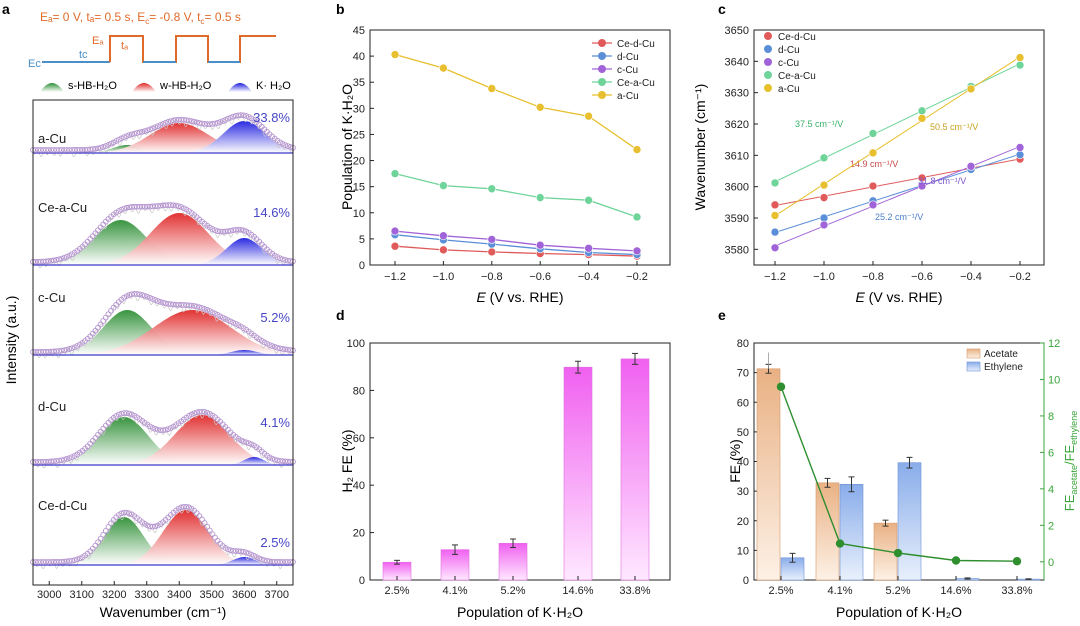 Image resolution: width=1080 pixels, height=626 pixels. I want to click on series-line-c-cu, so click(516, 241).